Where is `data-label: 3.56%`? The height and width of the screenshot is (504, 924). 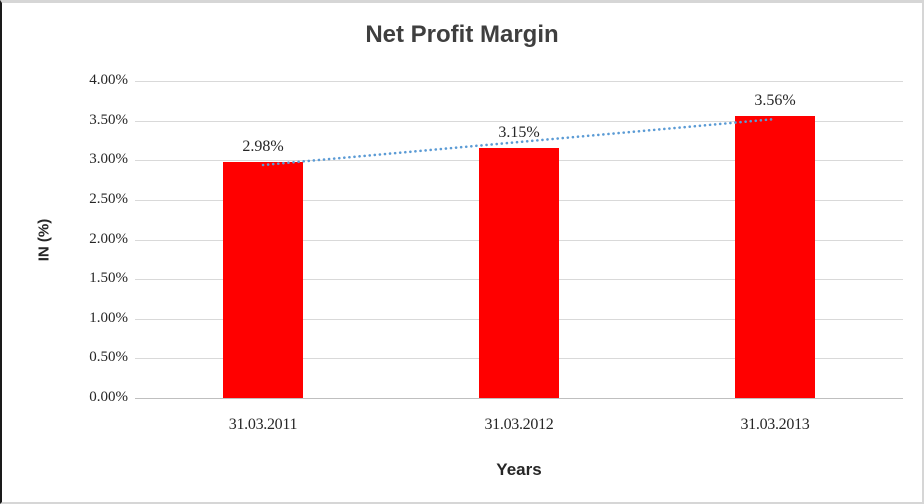 data-label: 3.56% is located at coordinates (775, 100).